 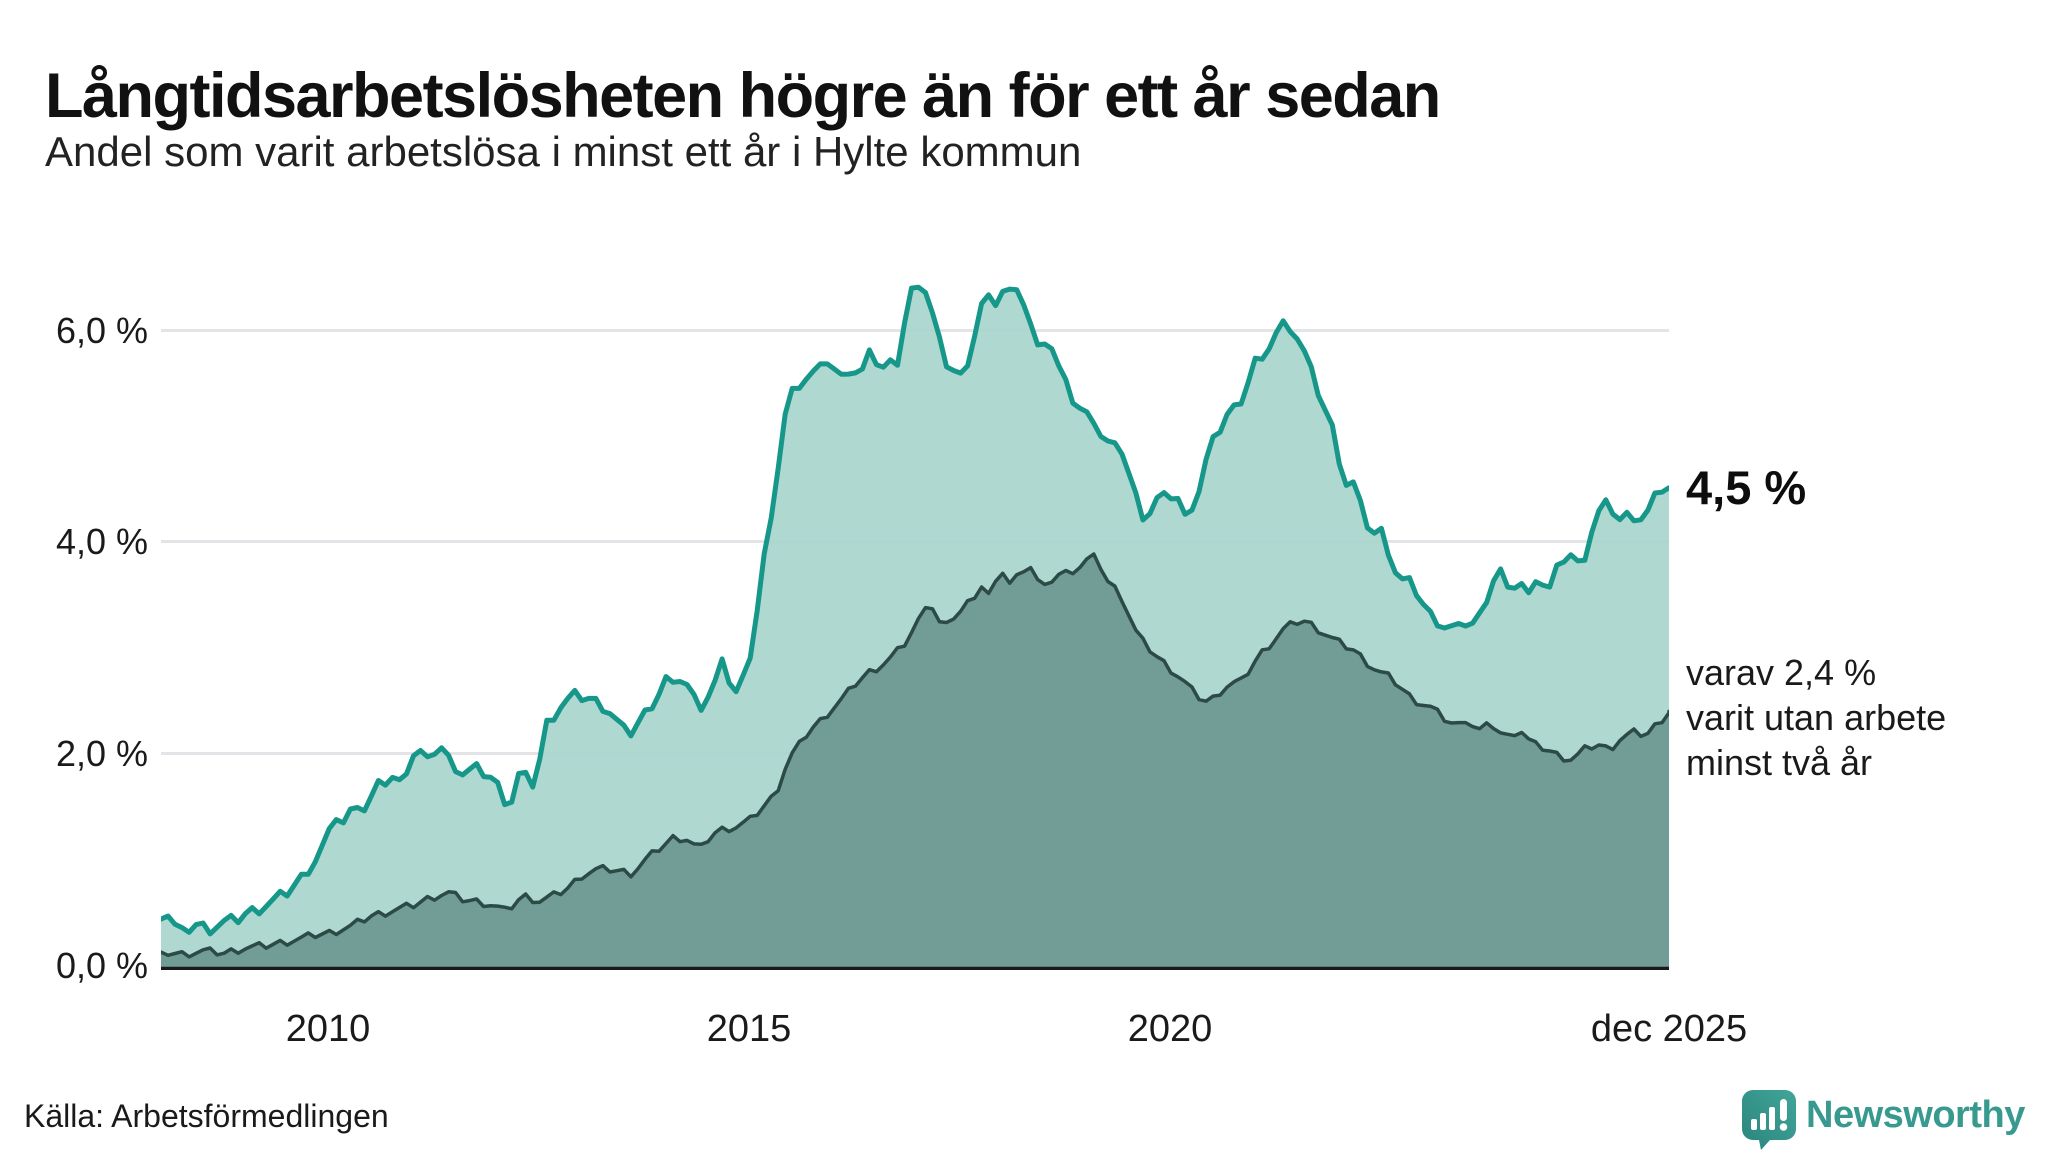 What do you see at coordinates (101, 753) in the screenshot?
I see `y-axis-tick-2: 2,0 %` at bounding box center [101, 753].